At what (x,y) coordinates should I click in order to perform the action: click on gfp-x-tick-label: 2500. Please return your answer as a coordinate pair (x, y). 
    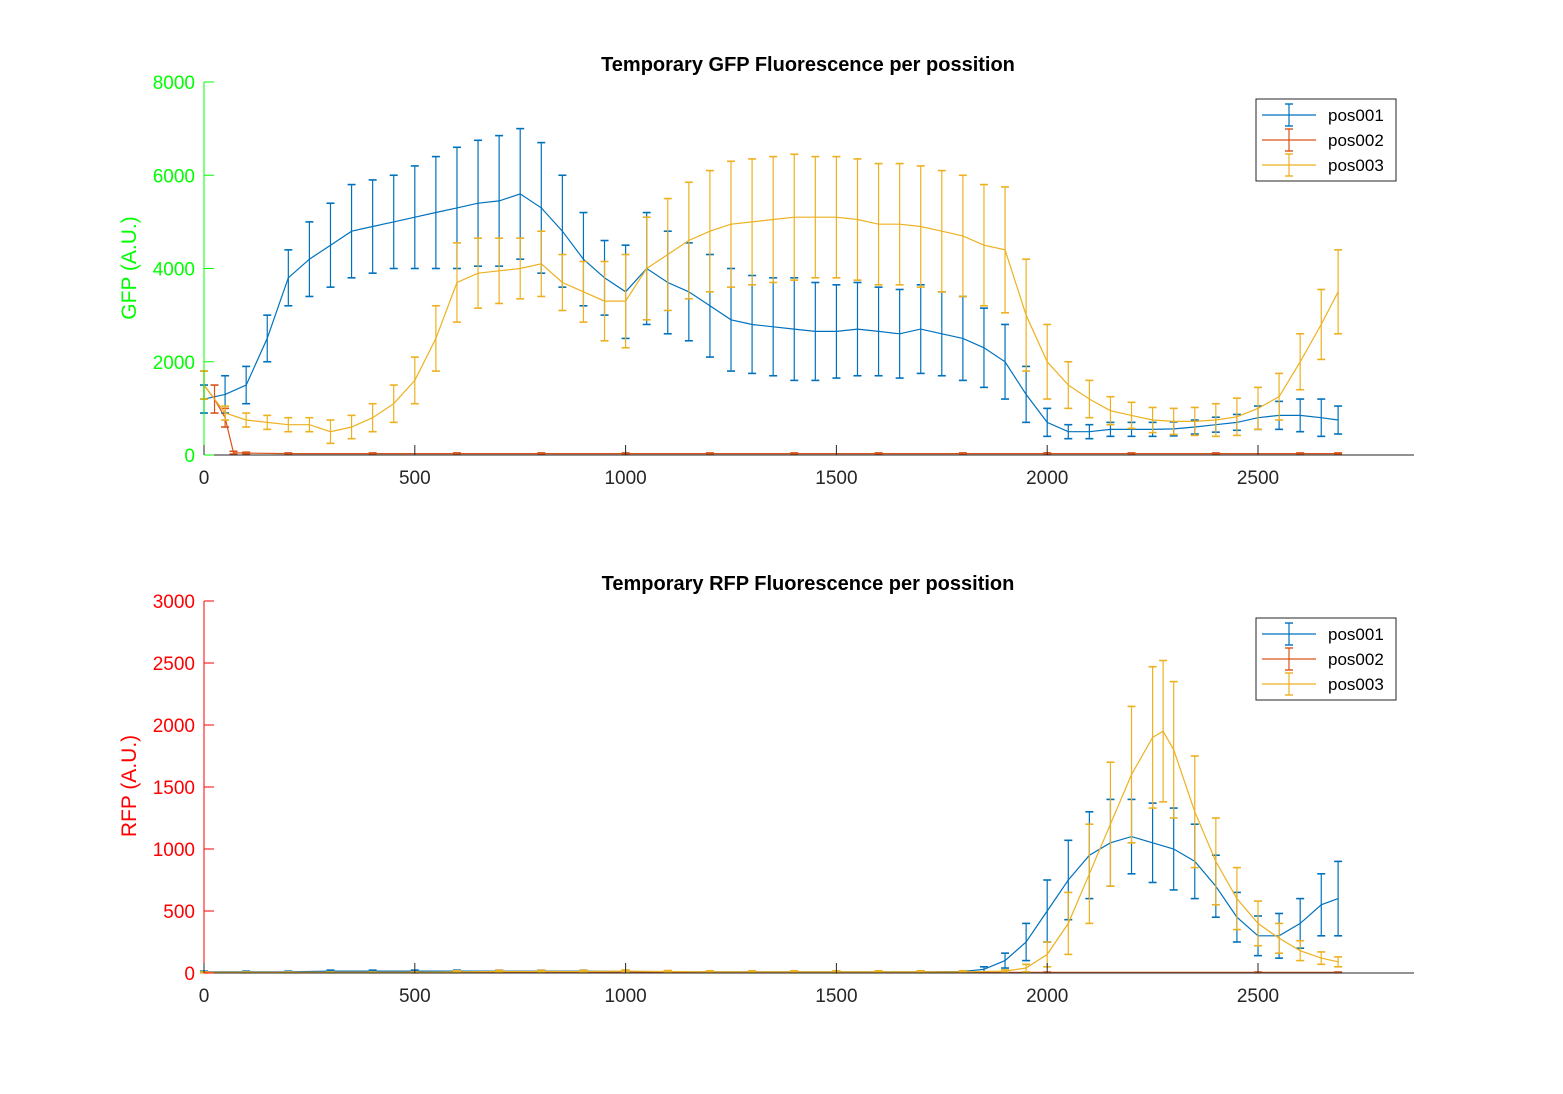
    Looking at the image, I should click on (1258, 478).